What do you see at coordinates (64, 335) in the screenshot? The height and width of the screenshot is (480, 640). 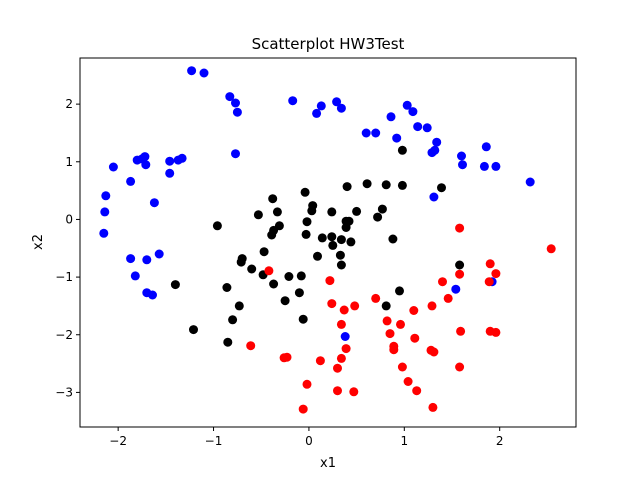 I see `y-tick-label: −2` at bounding box center [64, 335].